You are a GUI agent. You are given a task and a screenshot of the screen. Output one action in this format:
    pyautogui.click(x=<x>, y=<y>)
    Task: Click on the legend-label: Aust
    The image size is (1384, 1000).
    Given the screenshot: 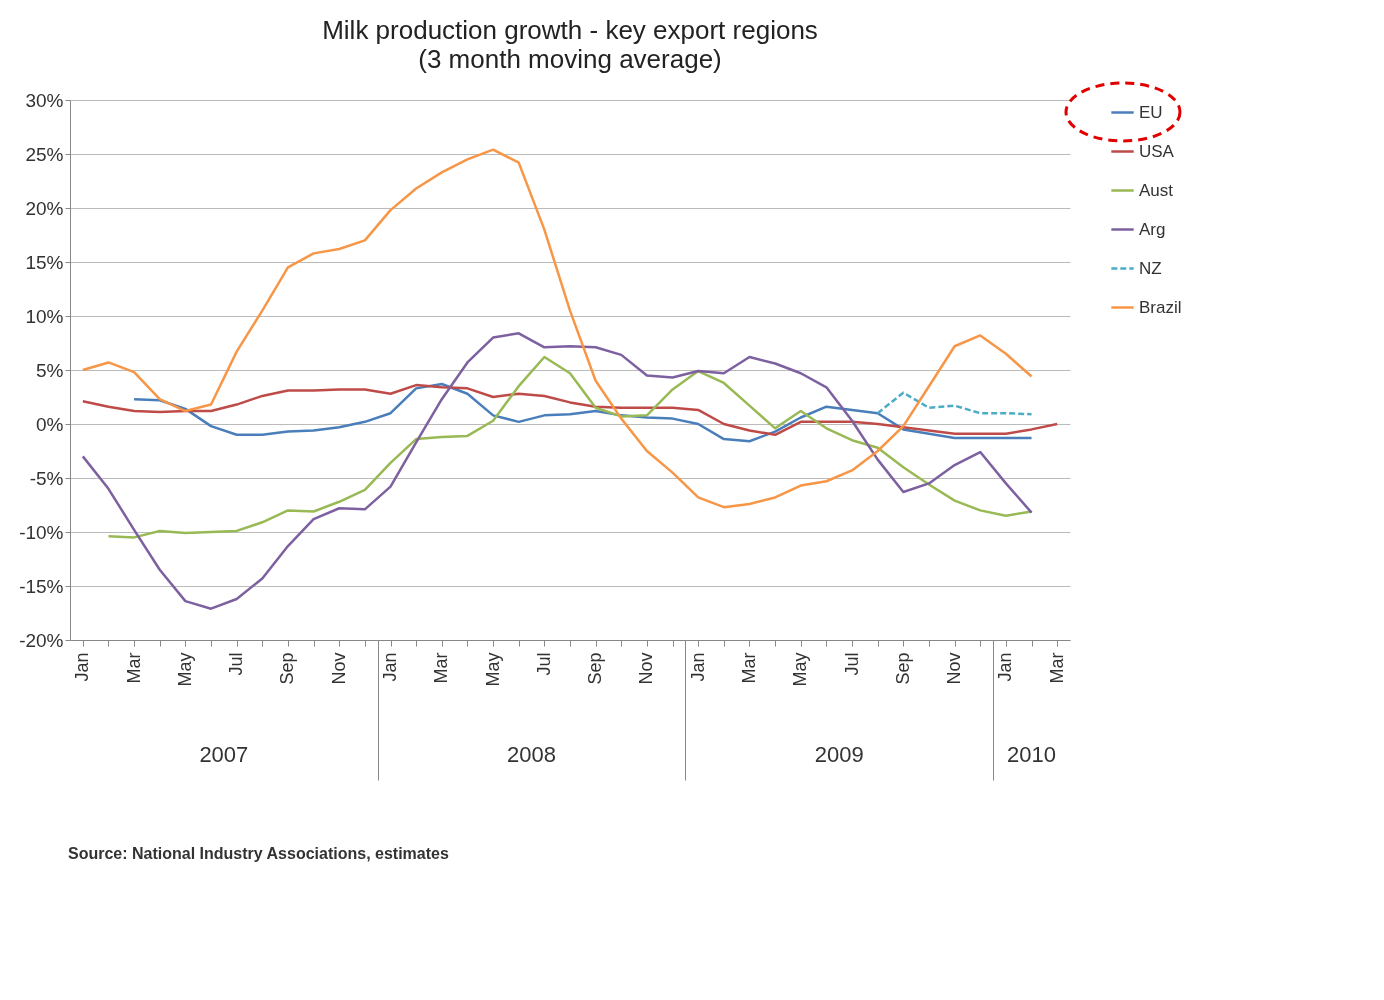 What is the action you would take?
    pyautogui.click(x=1156, y=190)
    